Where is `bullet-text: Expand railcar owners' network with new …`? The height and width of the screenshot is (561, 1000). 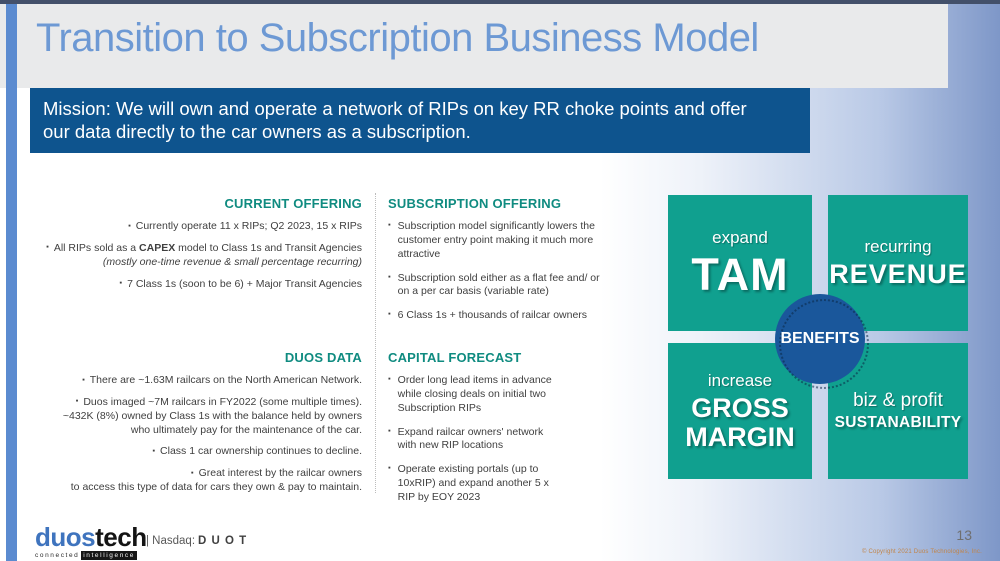 bullet-text: Expand railcar owners' network with new … is located at coordinates (470, 438).